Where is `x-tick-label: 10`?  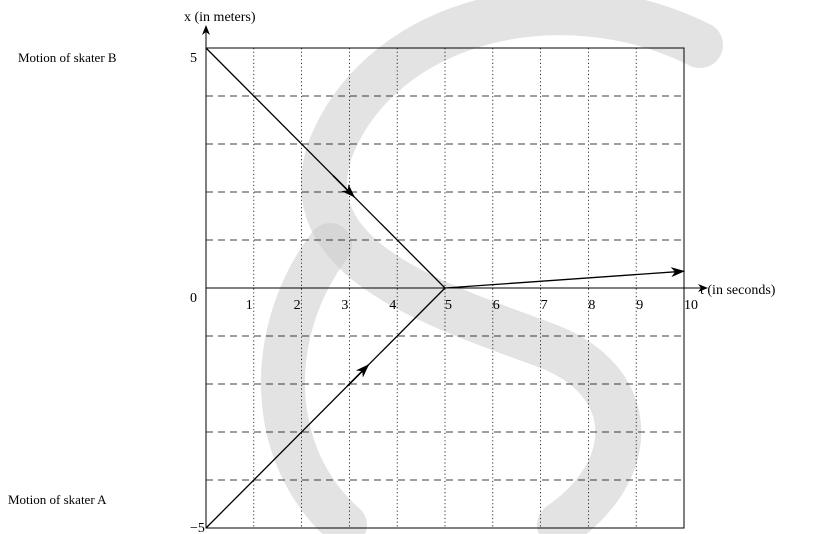
x-tick-label: 10 is located at coordinates (691, 305).